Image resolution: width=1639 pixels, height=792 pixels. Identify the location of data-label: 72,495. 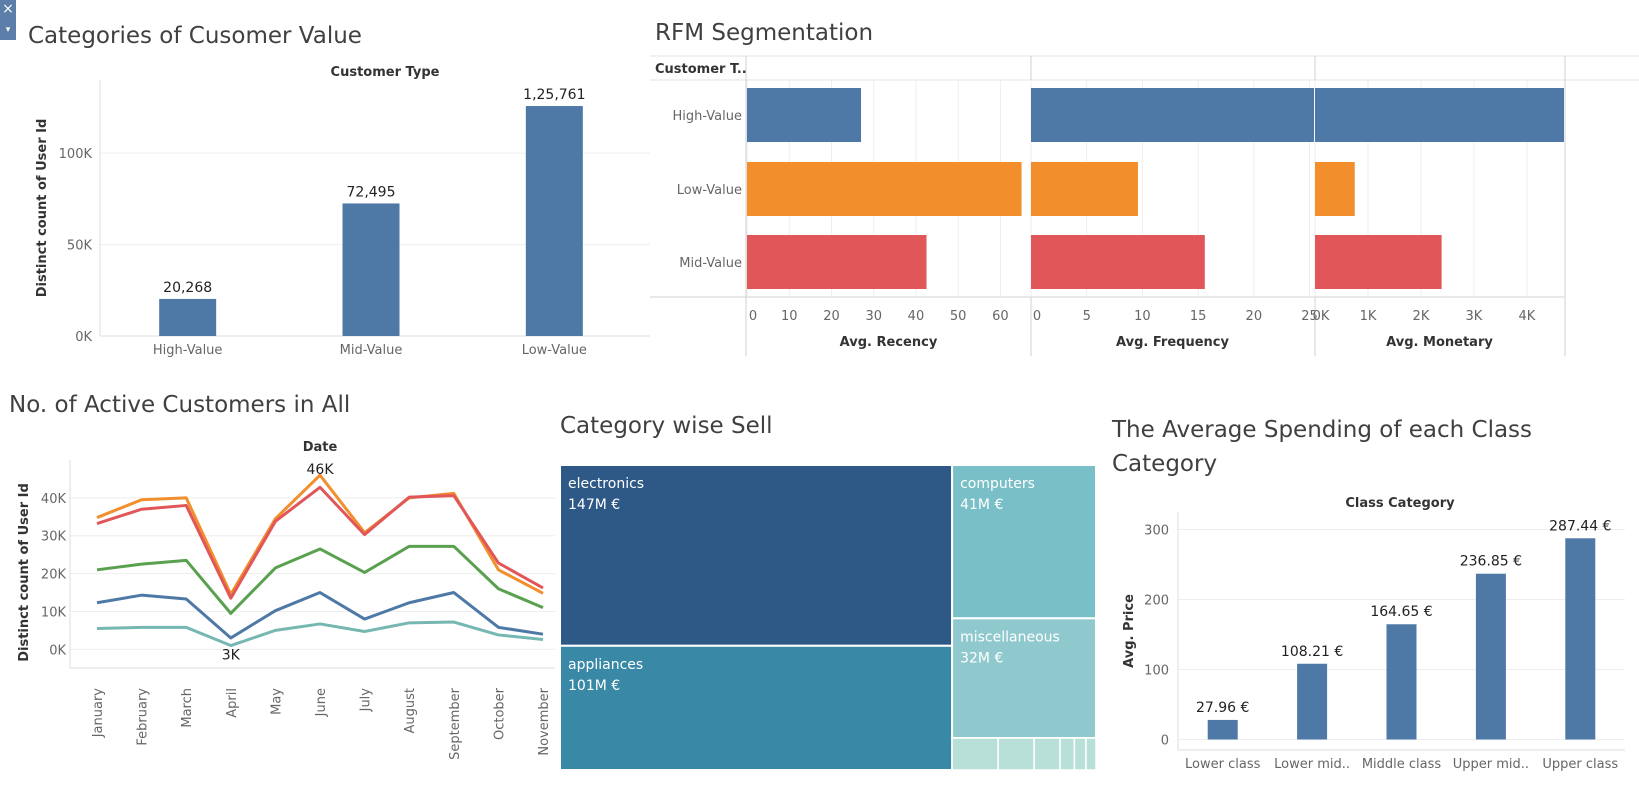
(371, 192).